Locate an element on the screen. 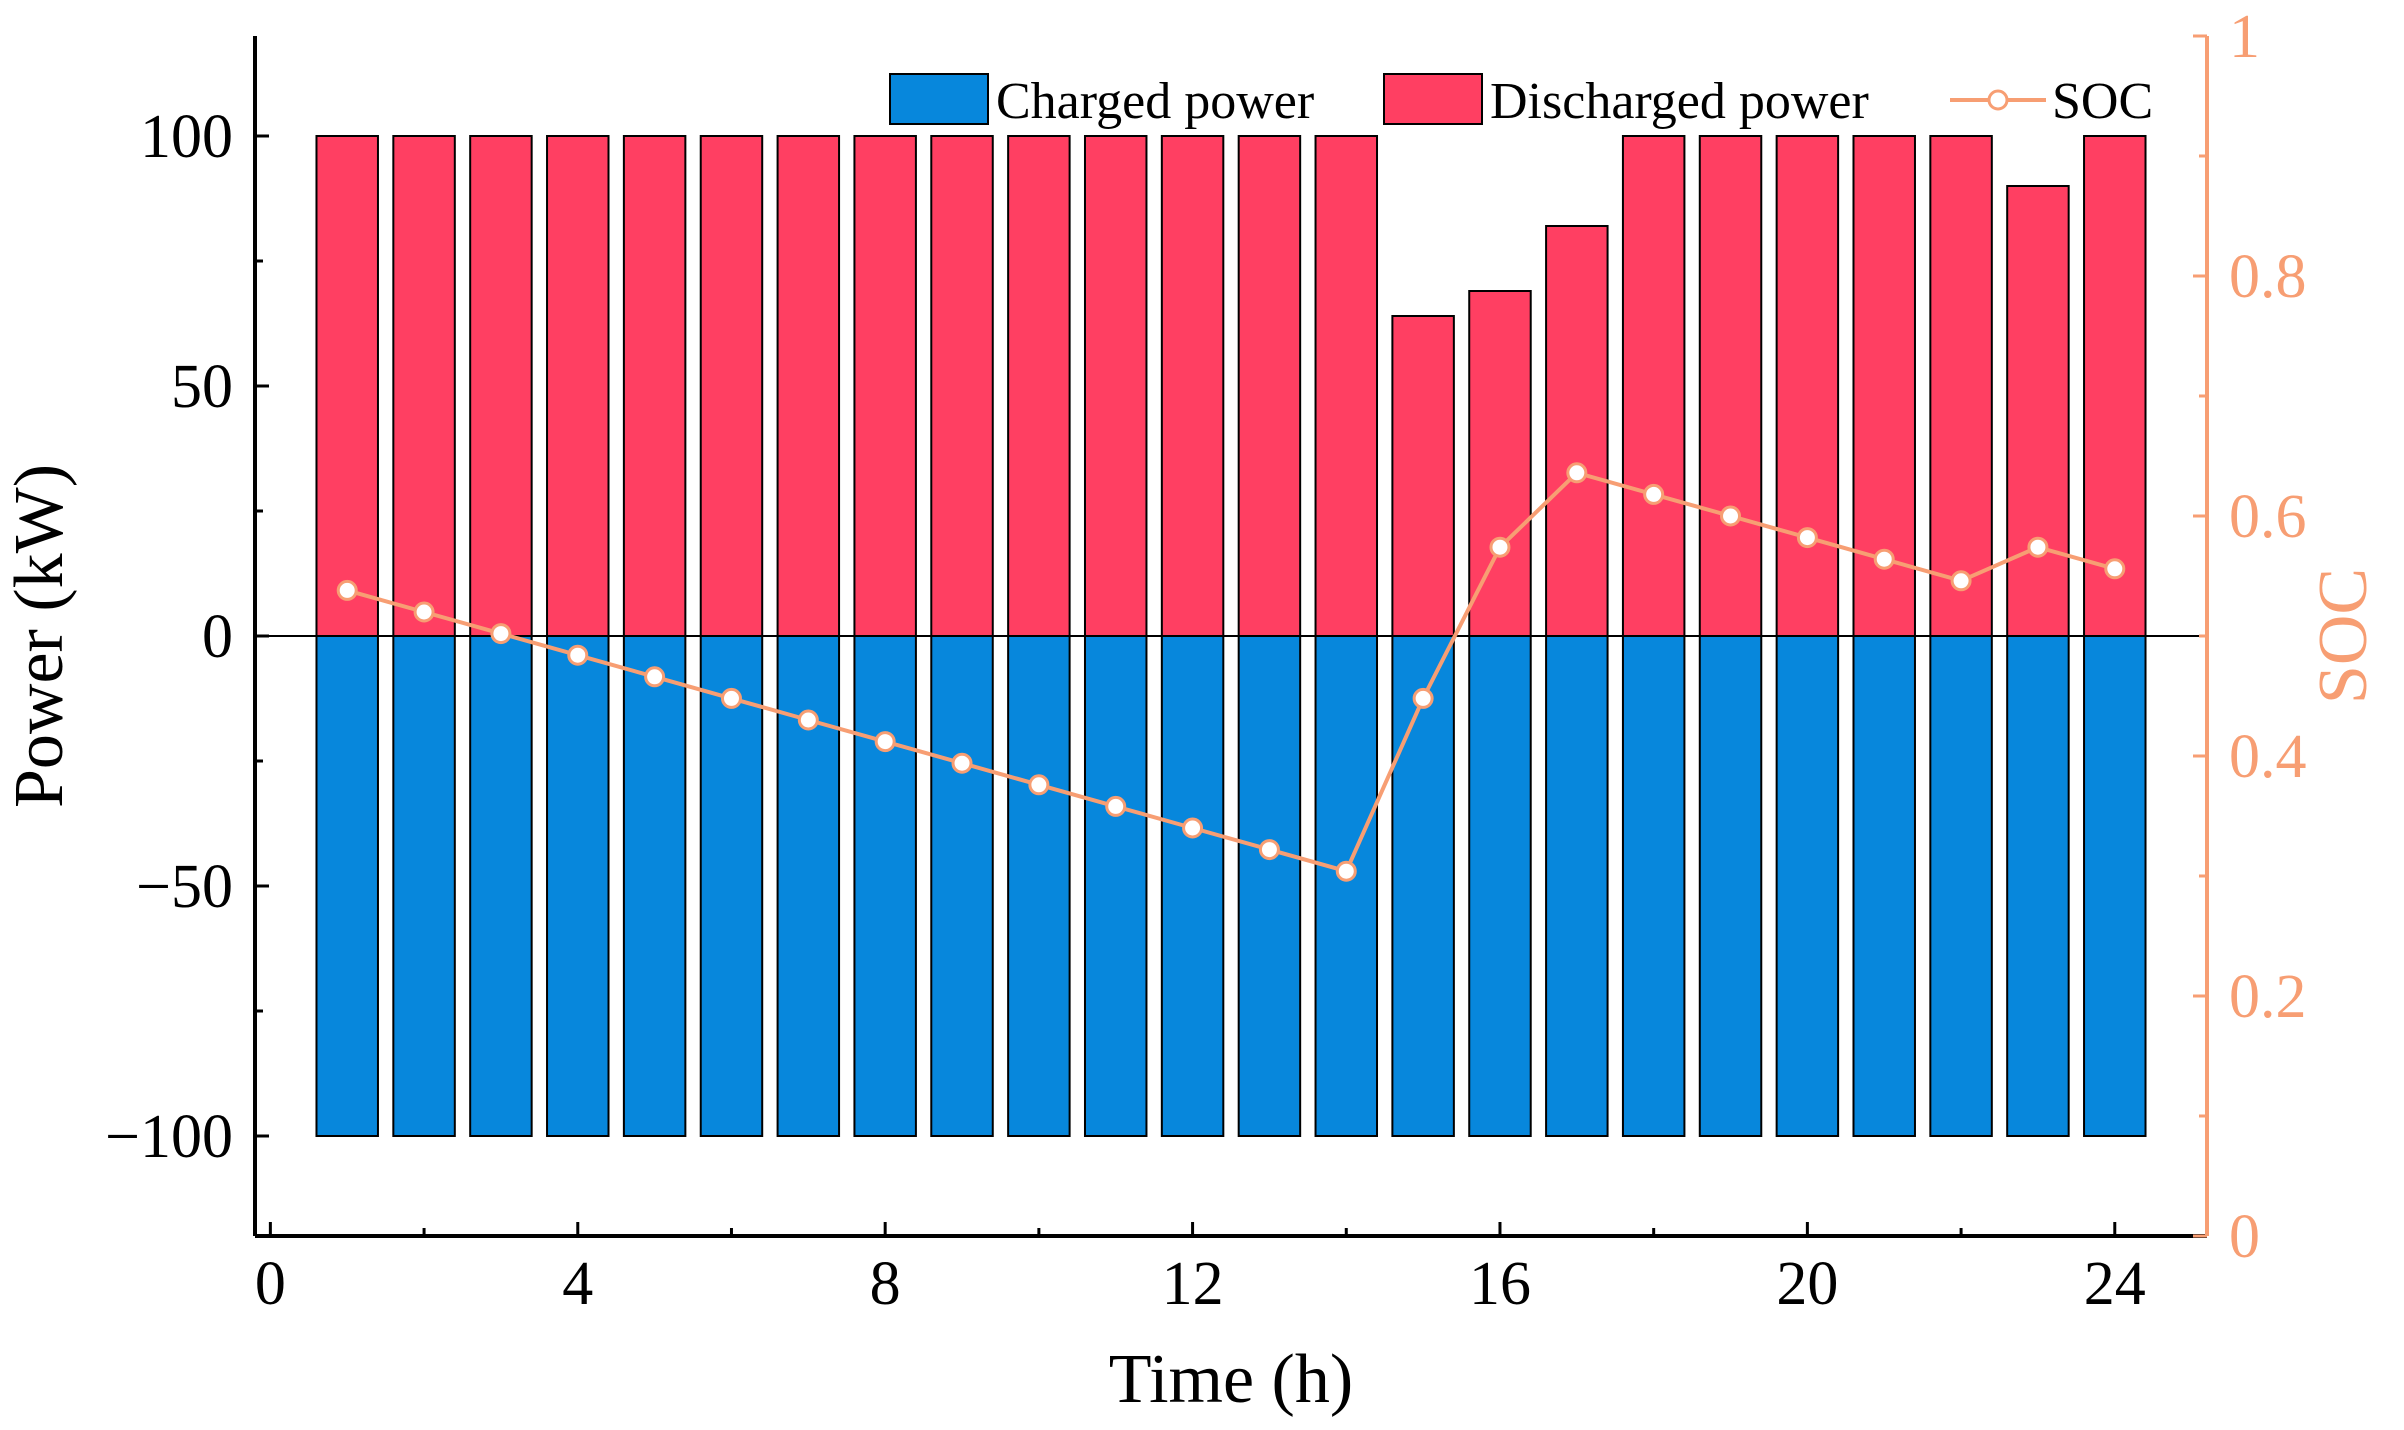 This screenshot has height=1430, width=2404. bar-charged-h11 is located at coordinates (1115, 886).